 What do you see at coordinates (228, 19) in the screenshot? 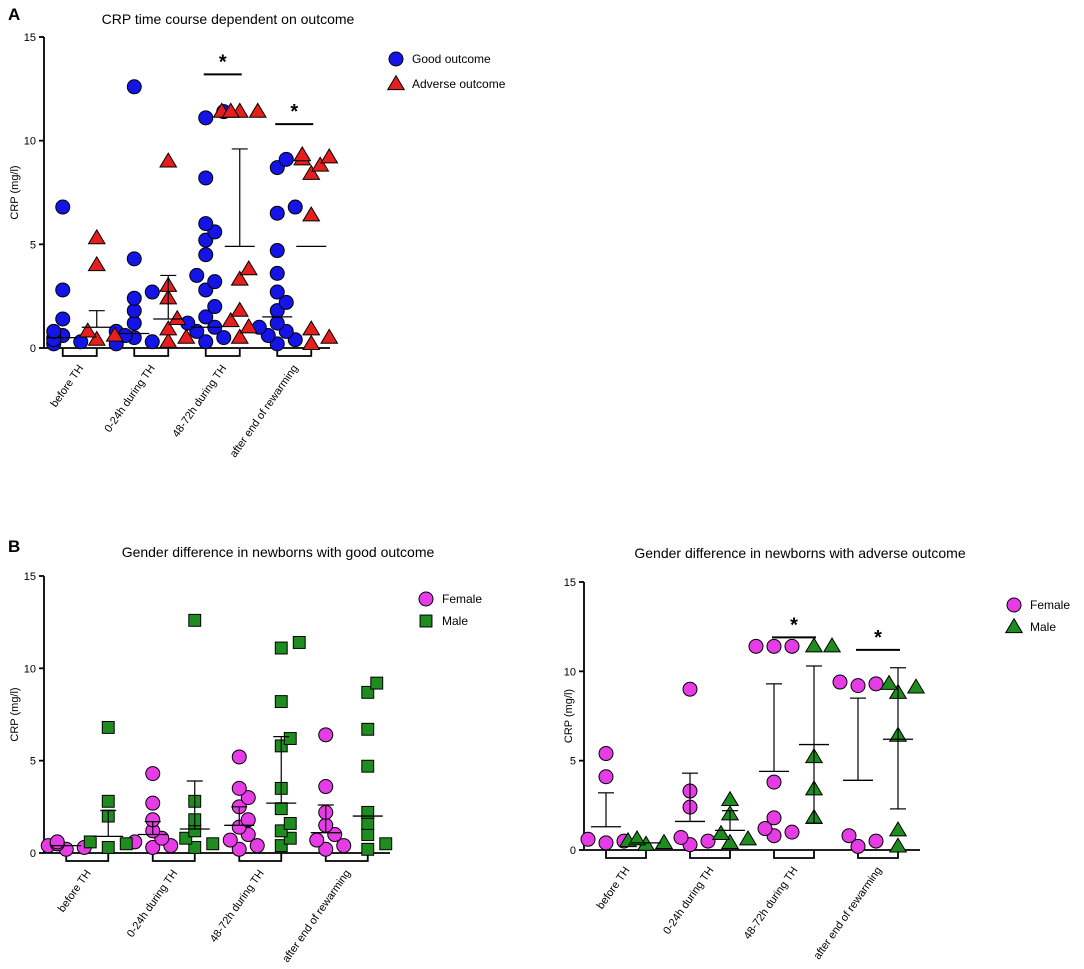
I see `chart-title: CRP time course dependent on outcome` at bounding box center [228, 19].